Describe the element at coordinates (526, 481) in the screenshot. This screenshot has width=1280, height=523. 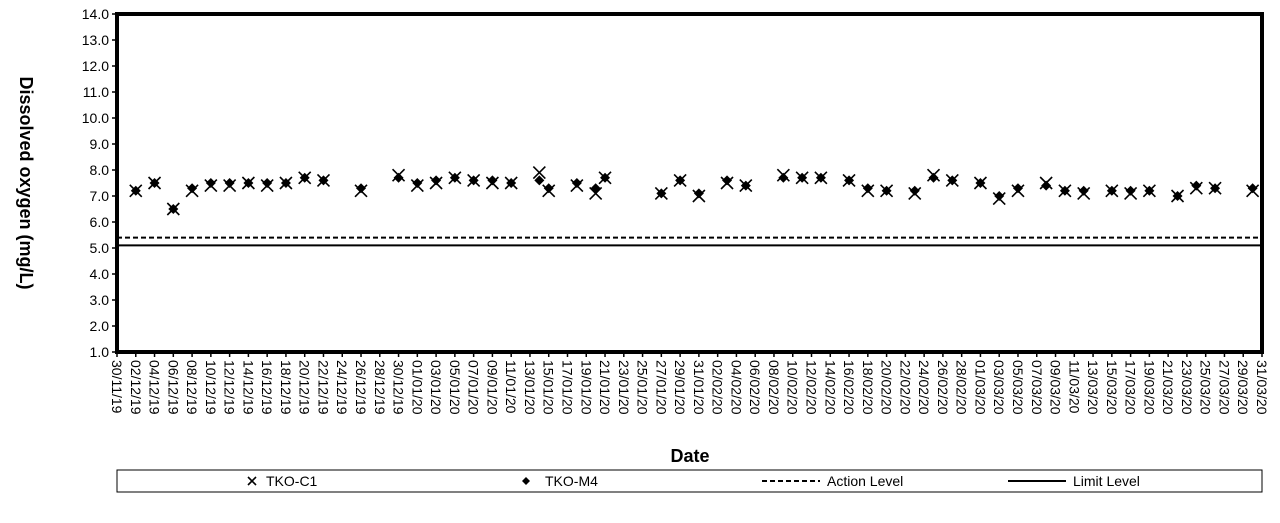
I see `legend-key-tko-m4` at that location.